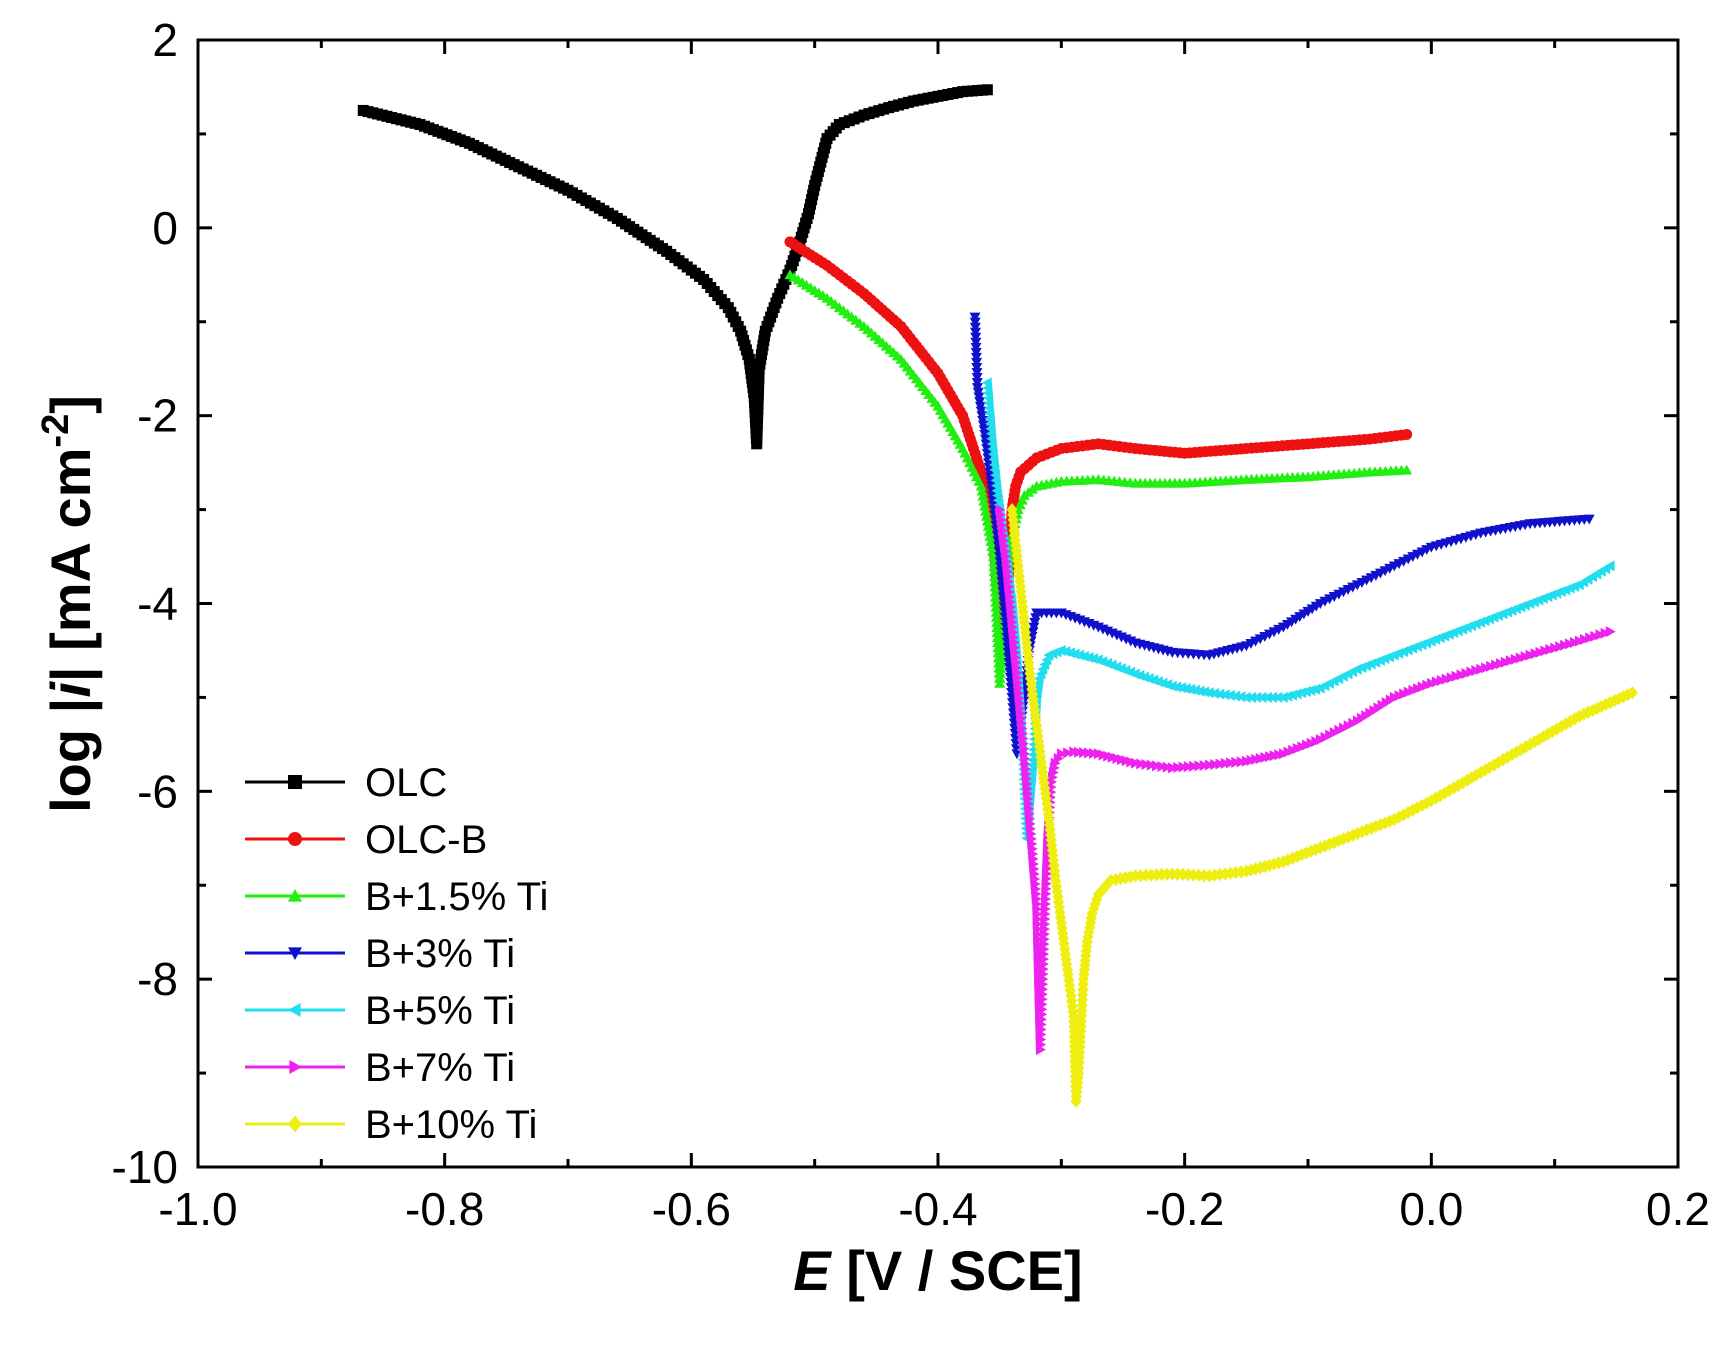  Describe the element at coordinates (456, 897) in the screenshot. I see `legend-label: B+1.5% Ti` at that location.